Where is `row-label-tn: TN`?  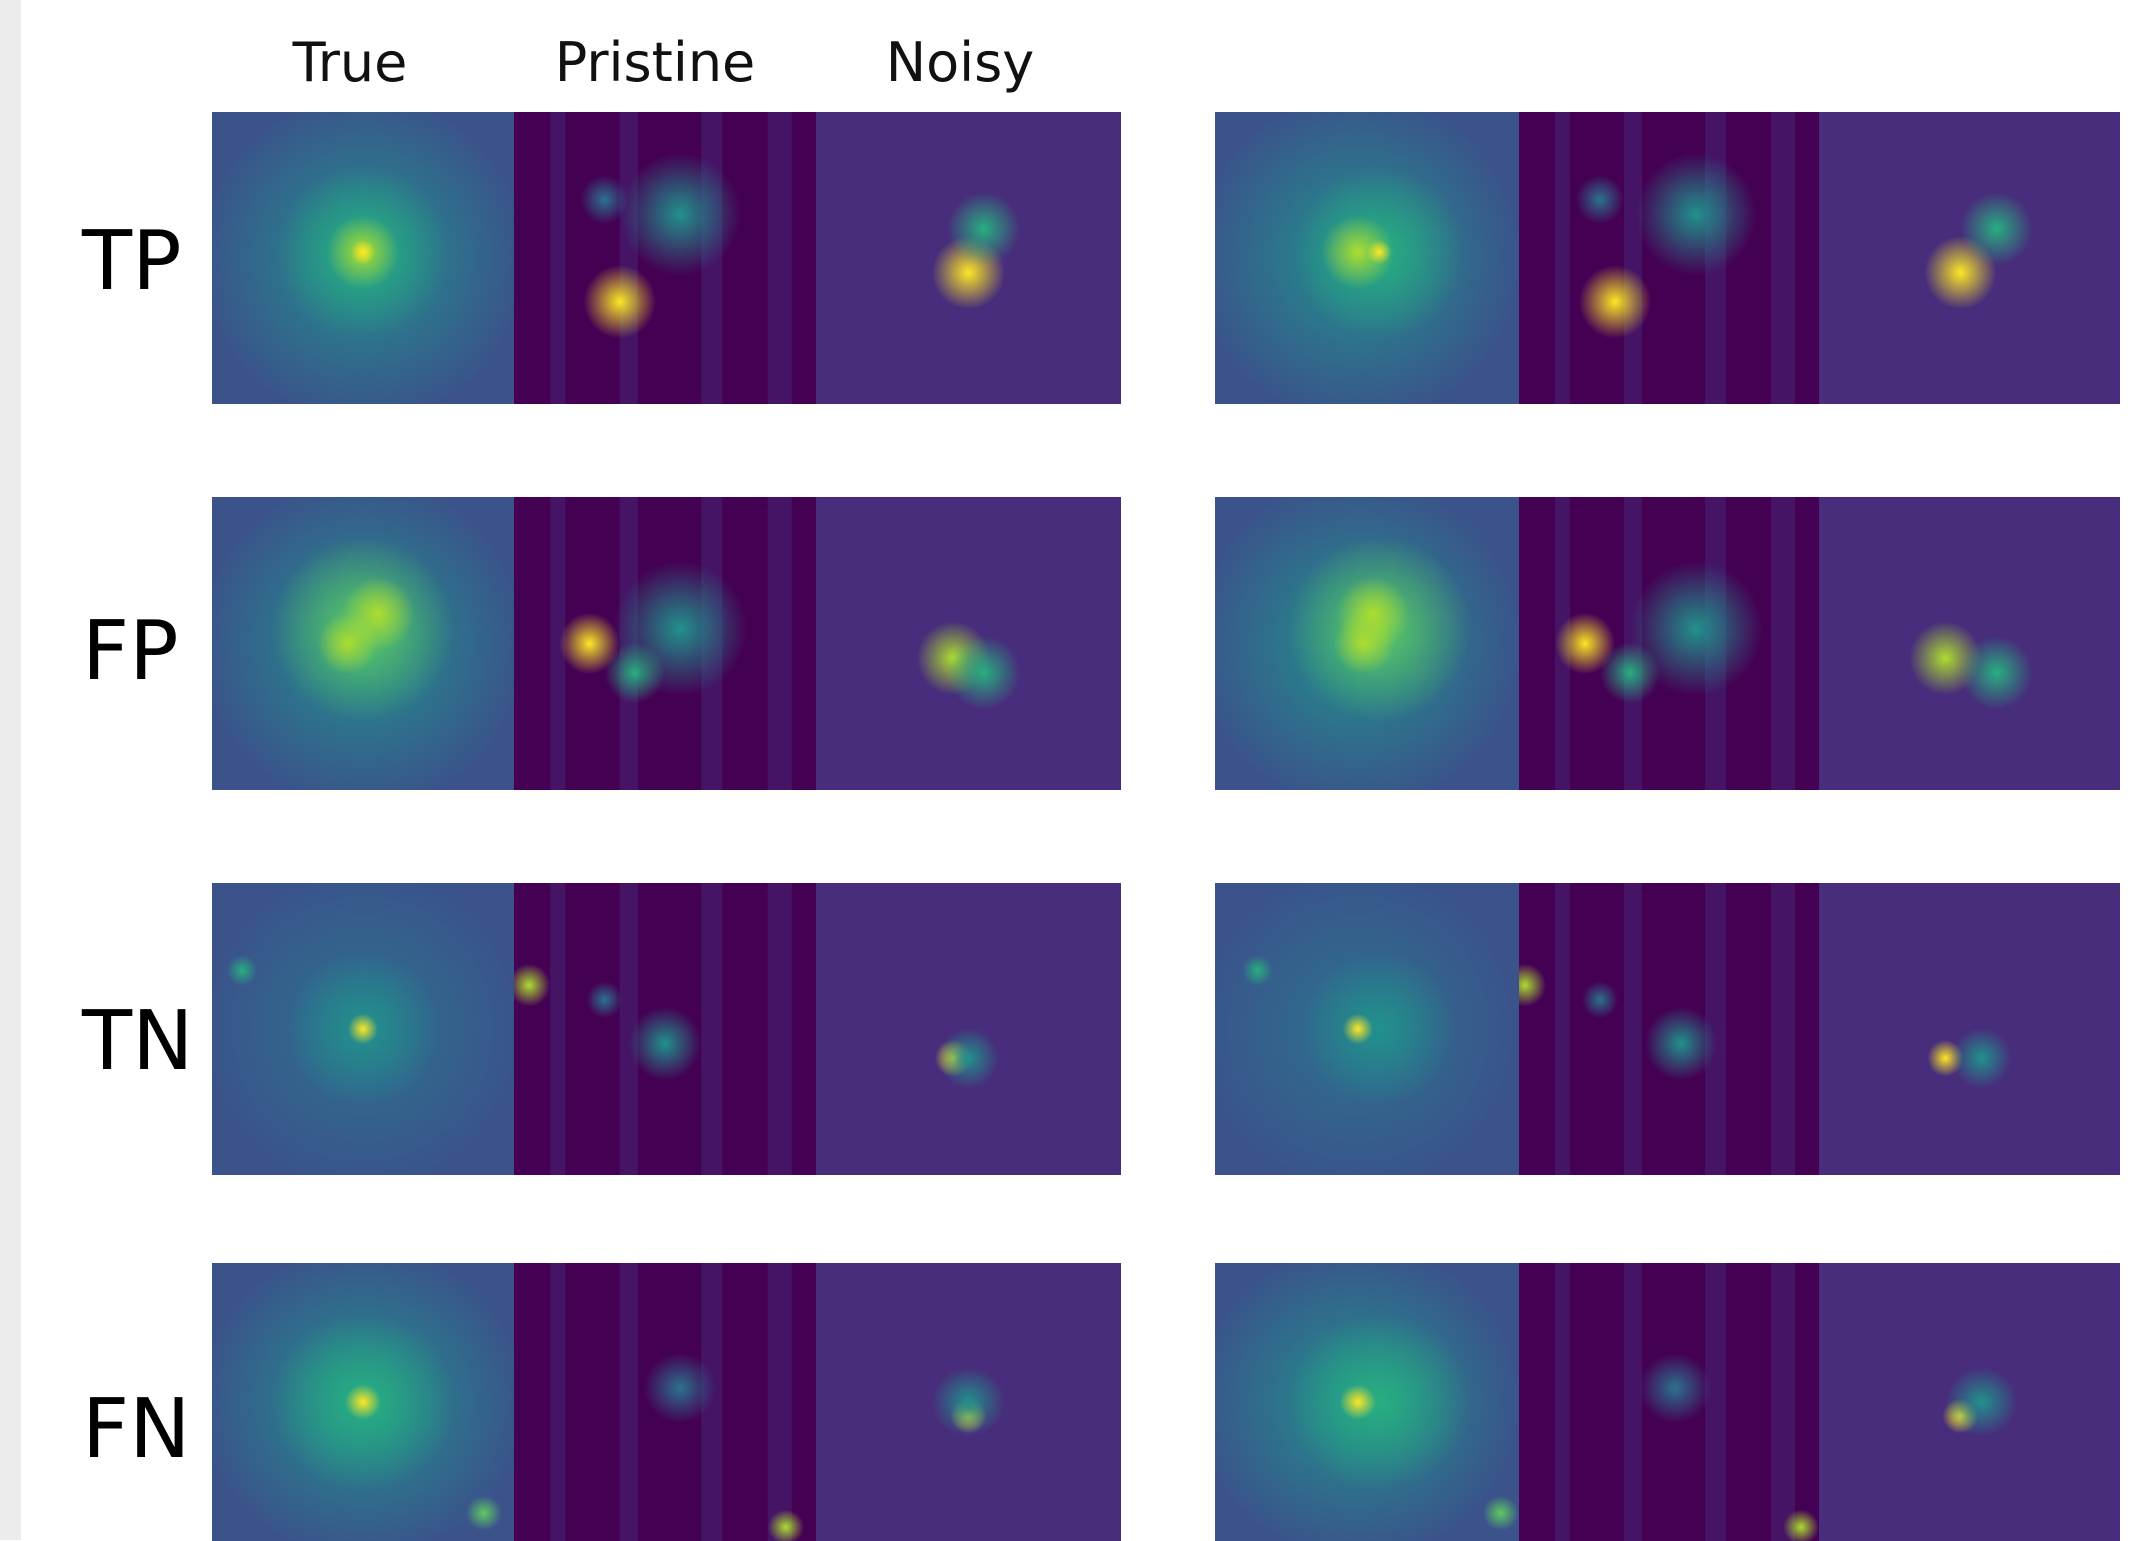 row-label-tn: TN is located at coordinates (138, 1041).